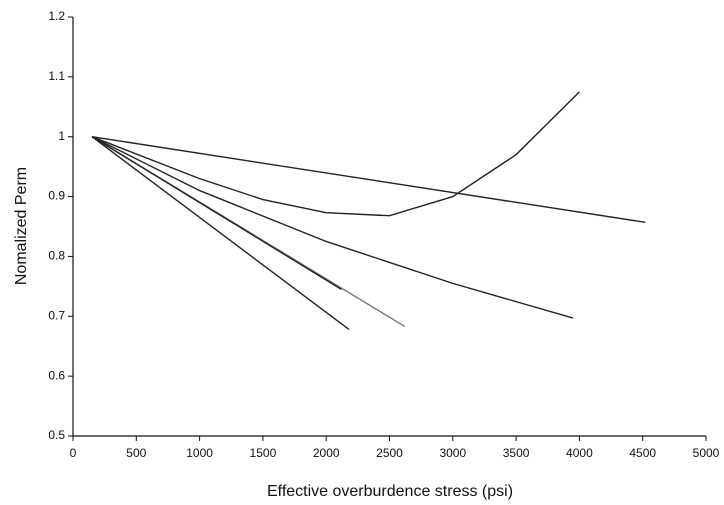  I want to click on x-axis-title: Effective overburdence stress (psi), so click(390, 491).